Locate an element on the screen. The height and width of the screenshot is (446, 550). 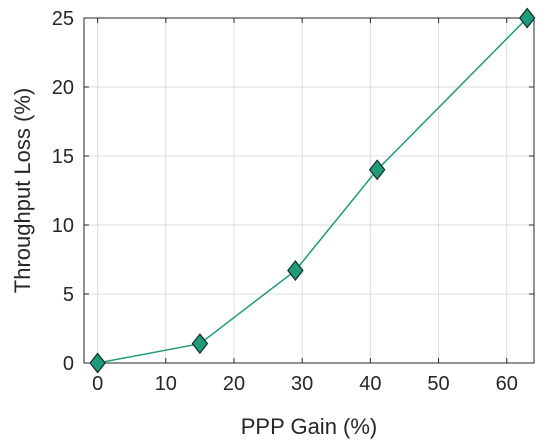
x-tick-label: 50 is located at coordinates (438, 384).